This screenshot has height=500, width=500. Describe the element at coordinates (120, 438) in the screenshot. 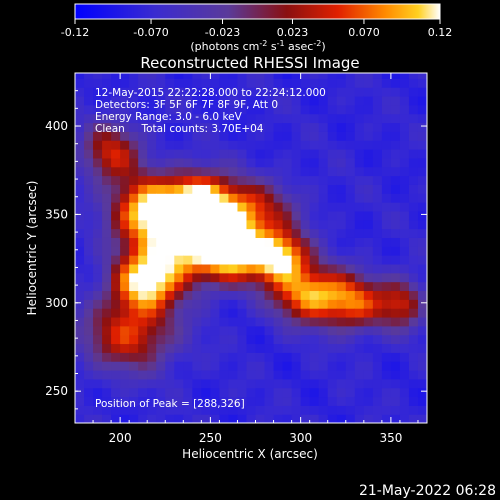

I see `x-tick-label: 200` at that location.